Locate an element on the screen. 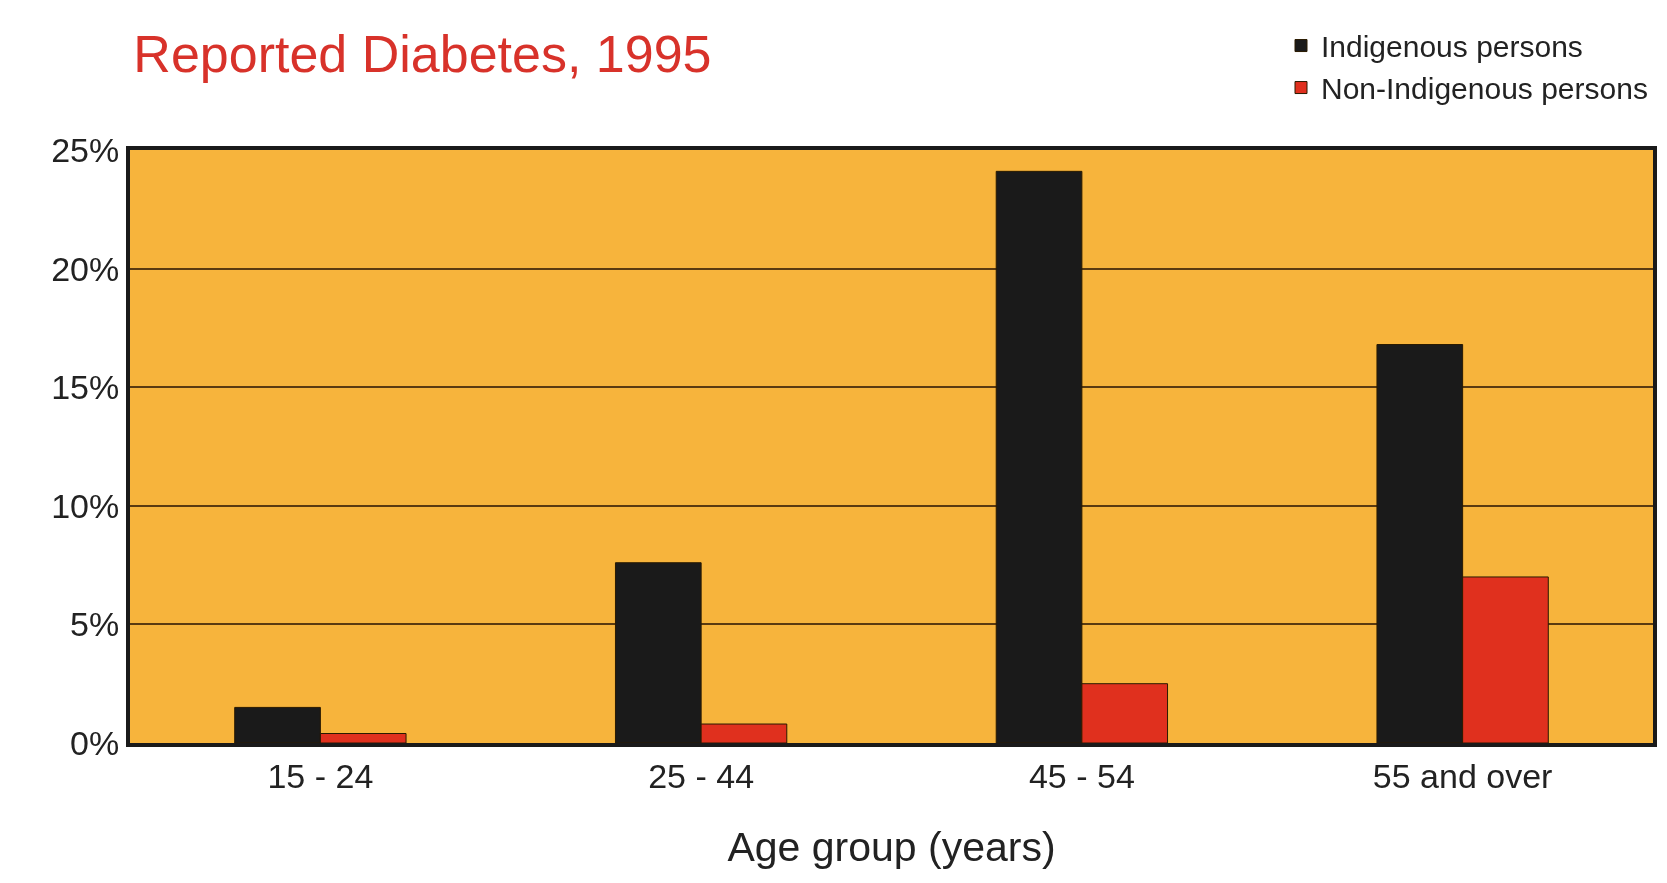 This screenshot has width=1667, height=883. y-tick-label: 15% is located at coordinates (85, 387).